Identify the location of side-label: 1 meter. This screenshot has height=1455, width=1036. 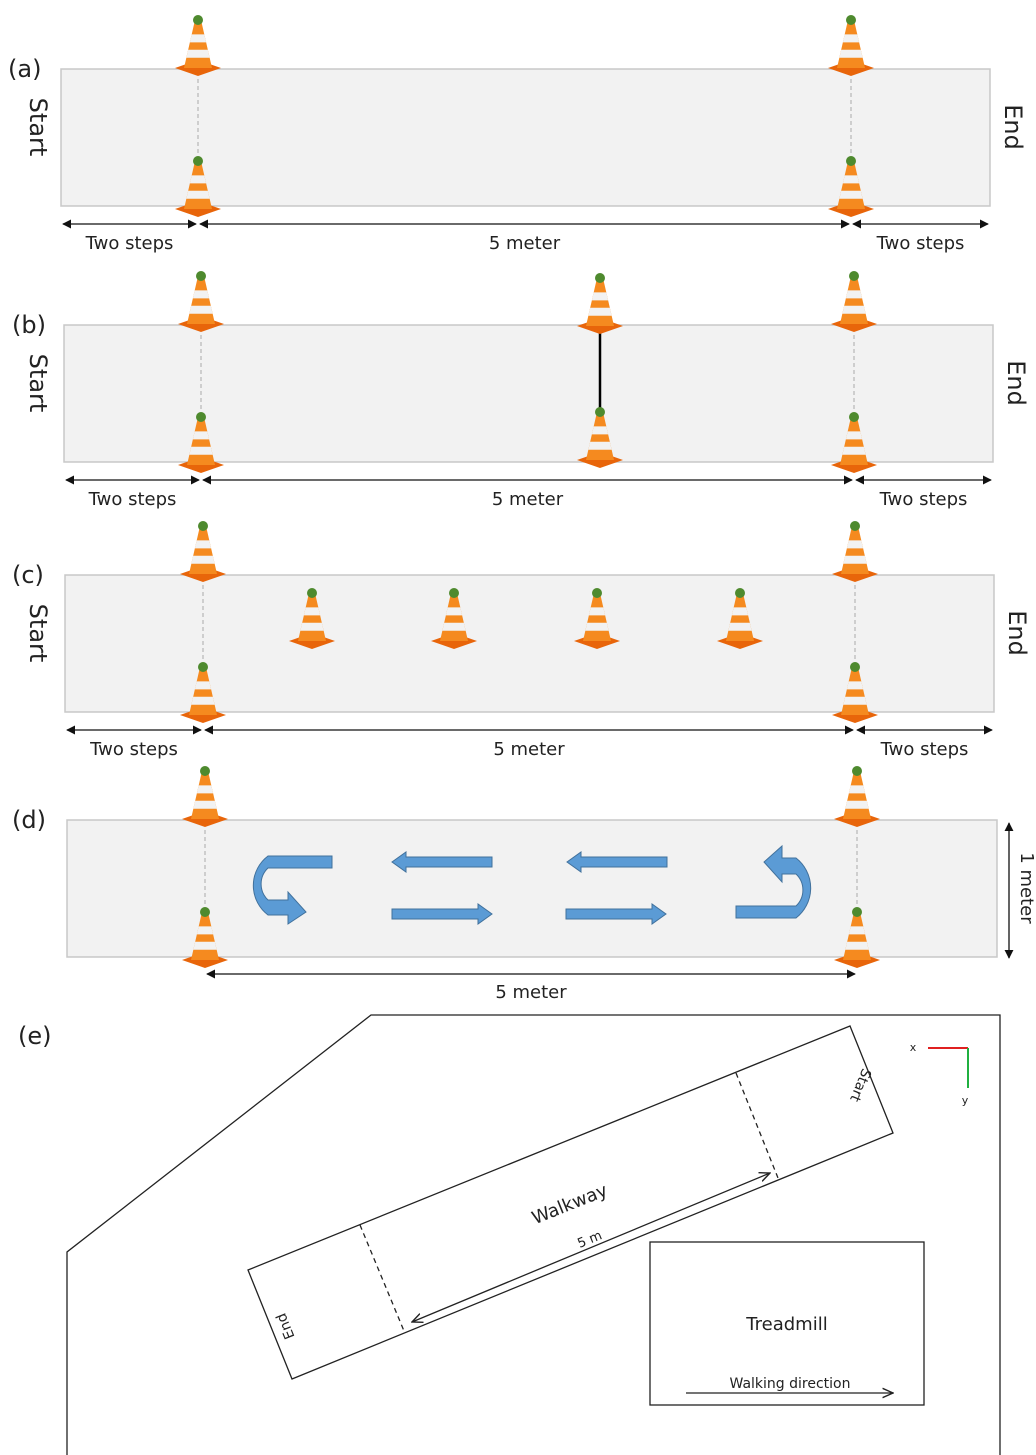
(1026, 888).